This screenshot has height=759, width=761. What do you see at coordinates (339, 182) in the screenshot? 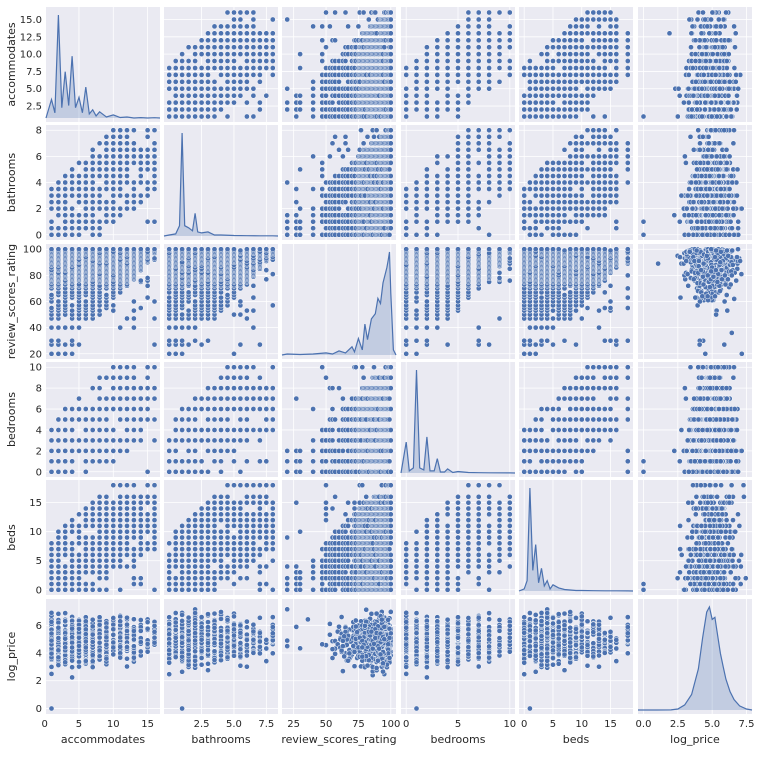
I see `panel-bathrooms-vs-review_scores_rating` at bounding box center [339, 182].